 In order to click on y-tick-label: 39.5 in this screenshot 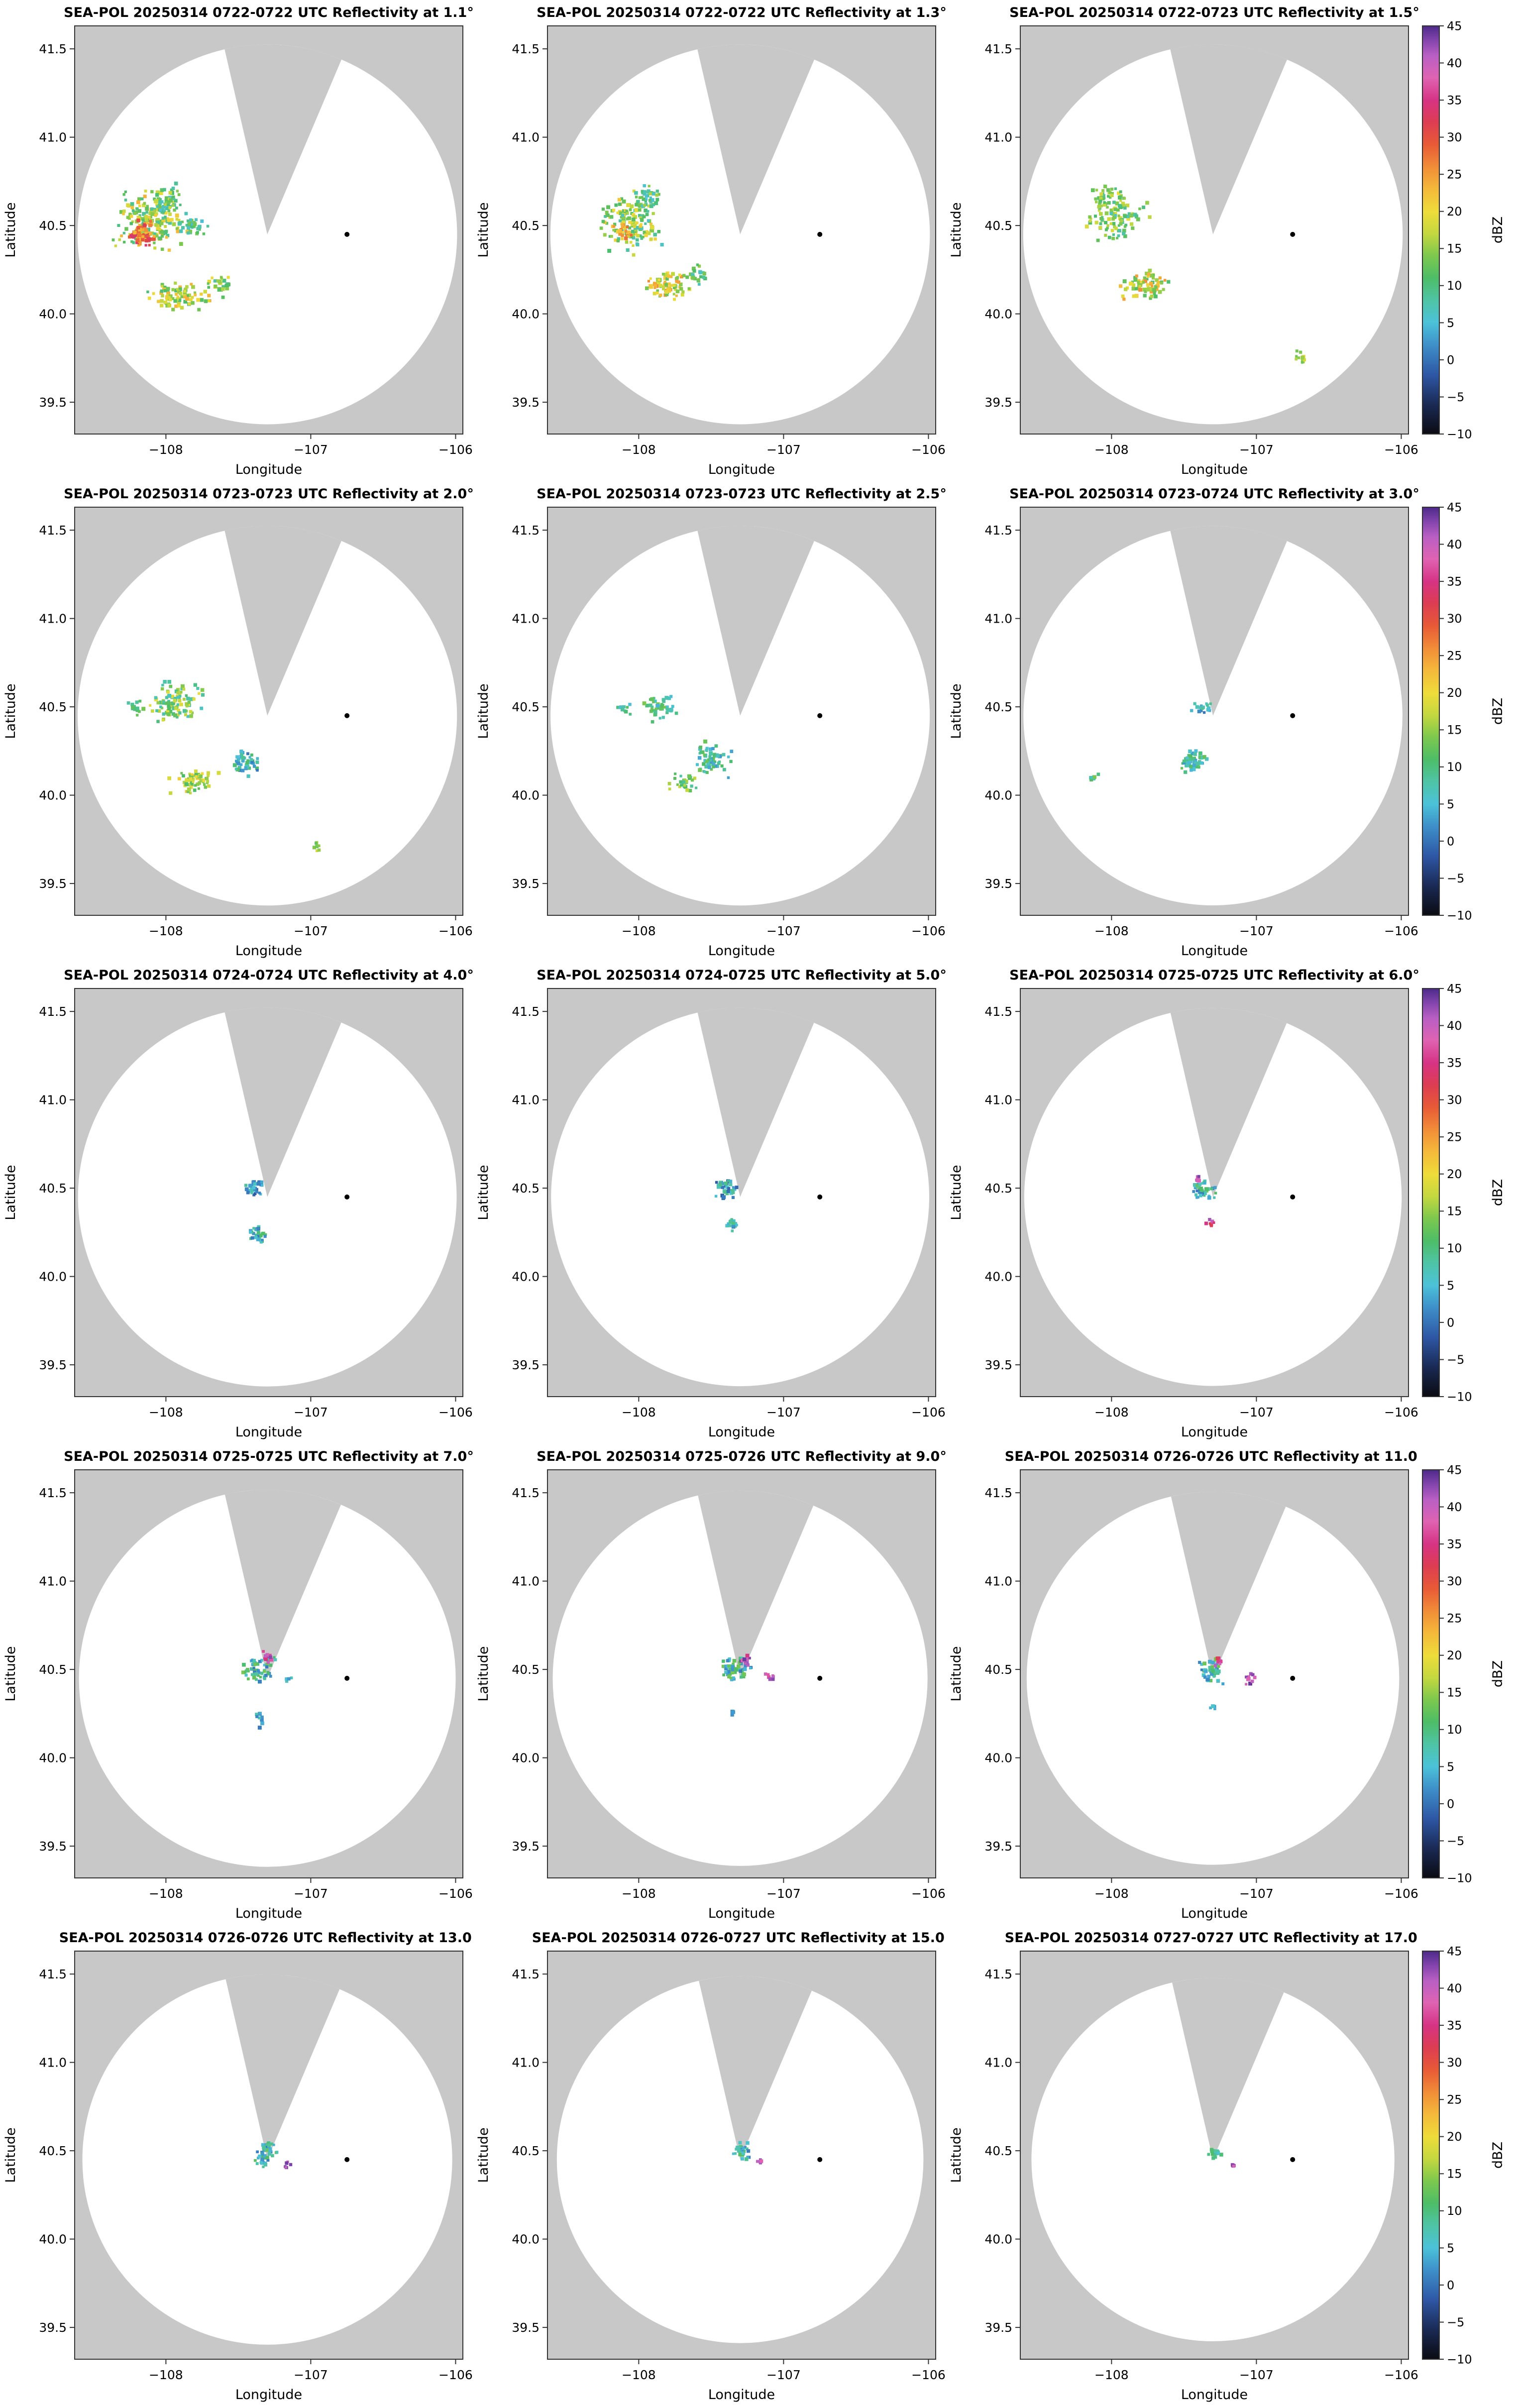, I will do `click(53, 1365)`.